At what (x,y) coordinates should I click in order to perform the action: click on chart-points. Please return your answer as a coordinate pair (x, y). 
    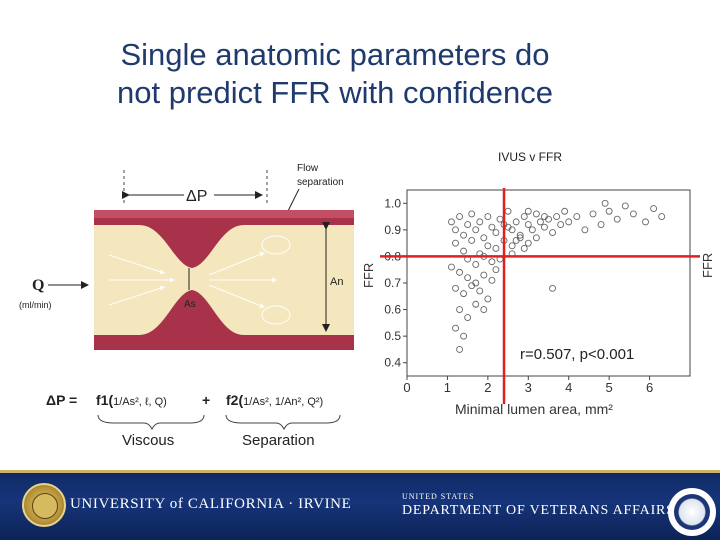
    Looking at the image, I should click on (557, 276).